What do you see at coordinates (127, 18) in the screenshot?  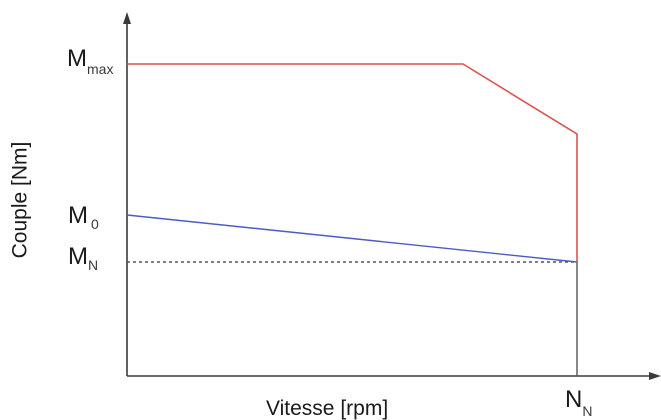 I see `y-axis-arrow` at bounding box center [127, 18].